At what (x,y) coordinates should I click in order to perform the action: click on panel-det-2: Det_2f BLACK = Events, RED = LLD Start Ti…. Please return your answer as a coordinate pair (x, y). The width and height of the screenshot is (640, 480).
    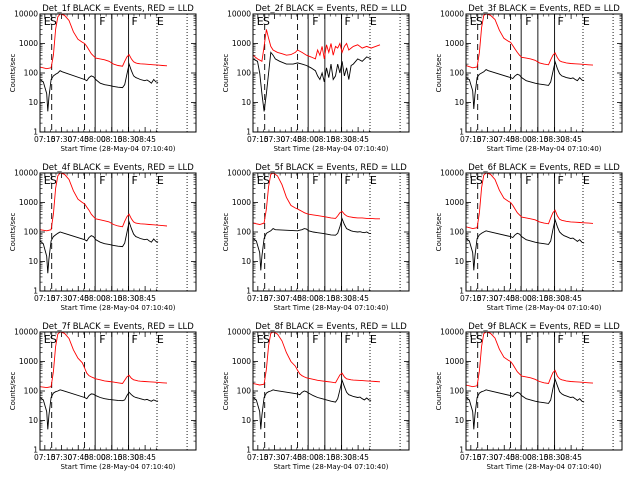
    Looking at the image, I should click on (316, 78).